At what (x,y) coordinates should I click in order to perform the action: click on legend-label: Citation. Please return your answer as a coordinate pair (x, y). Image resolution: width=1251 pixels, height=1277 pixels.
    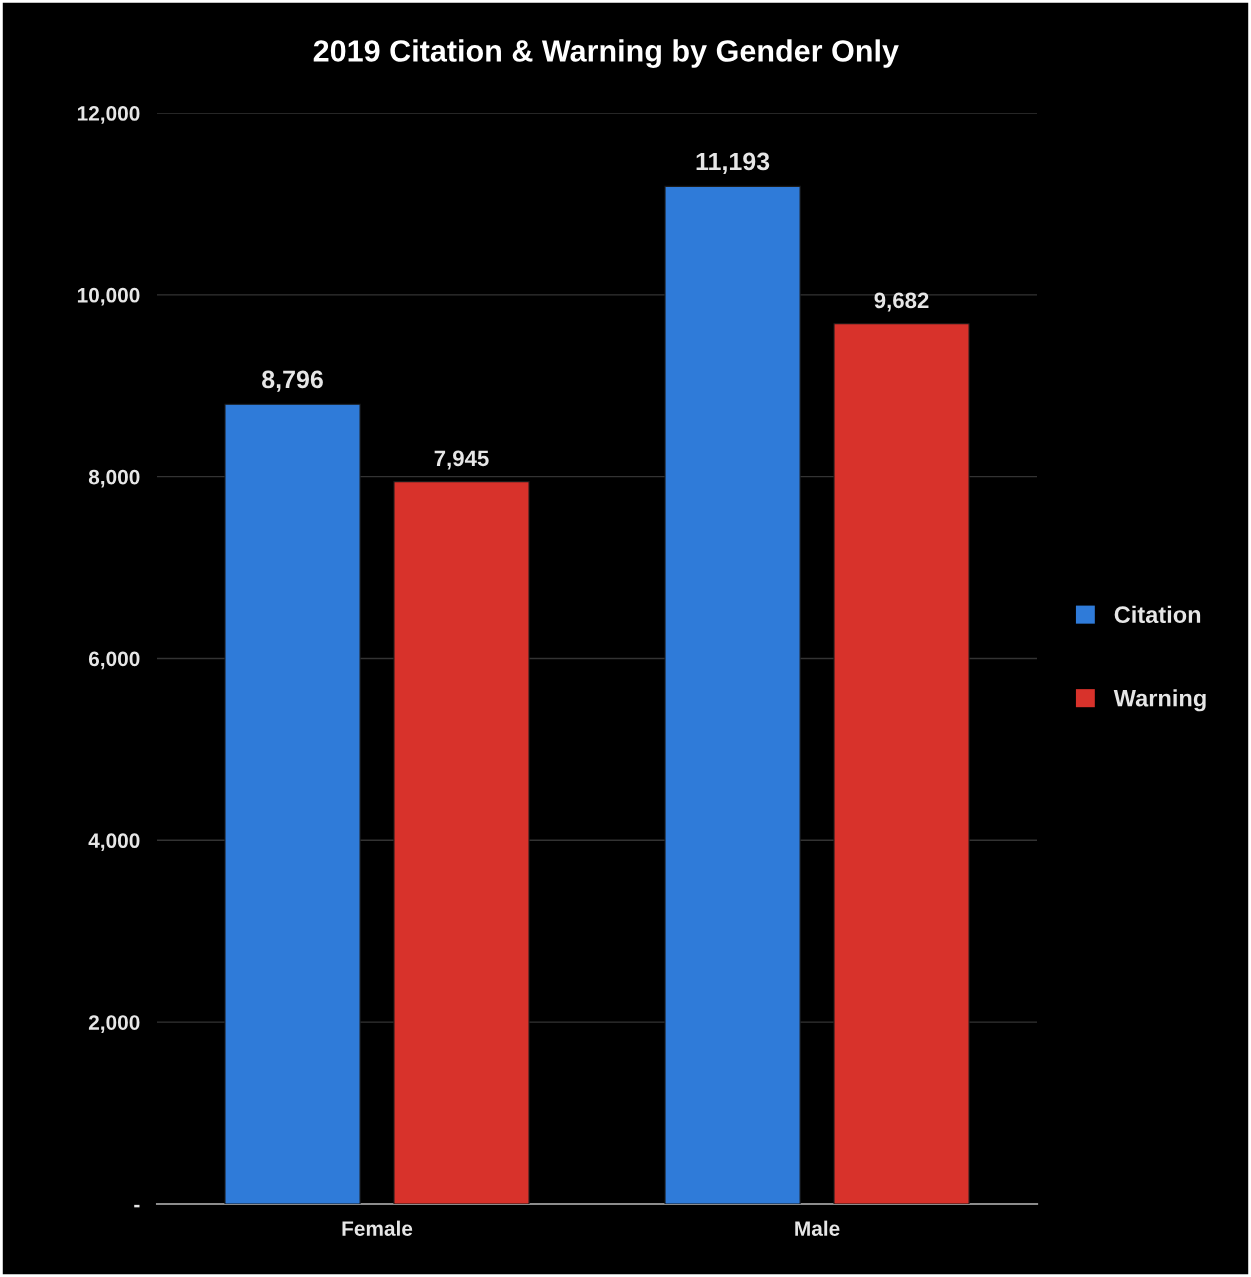
    Looking at the image, I should click on (1157, 614).